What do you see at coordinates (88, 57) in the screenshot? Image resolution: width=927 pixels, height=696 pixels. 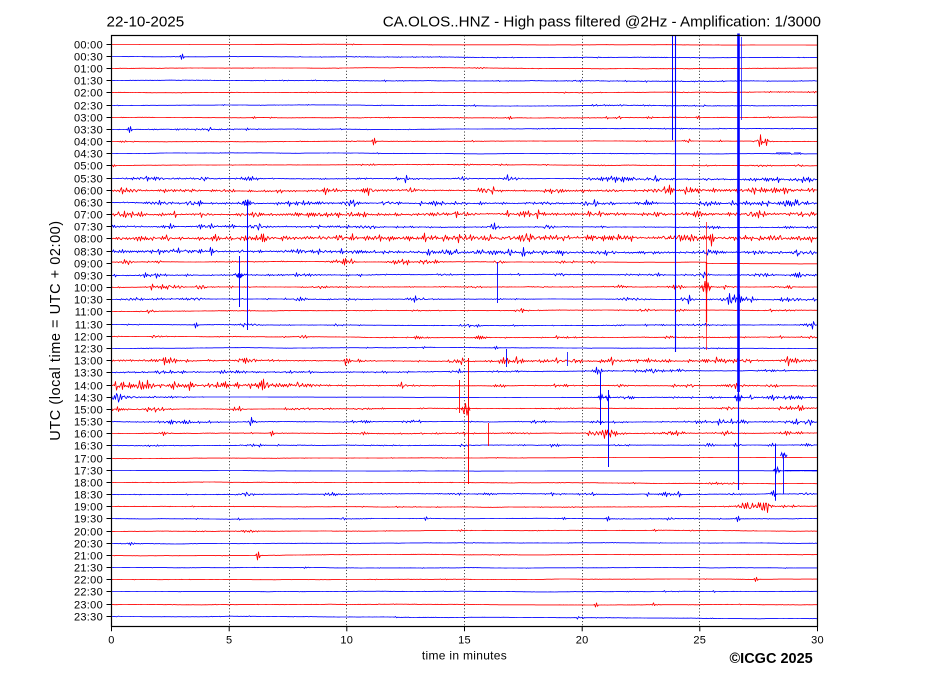 I see `svg-text: 00:30` at bounding box center [88, 57].